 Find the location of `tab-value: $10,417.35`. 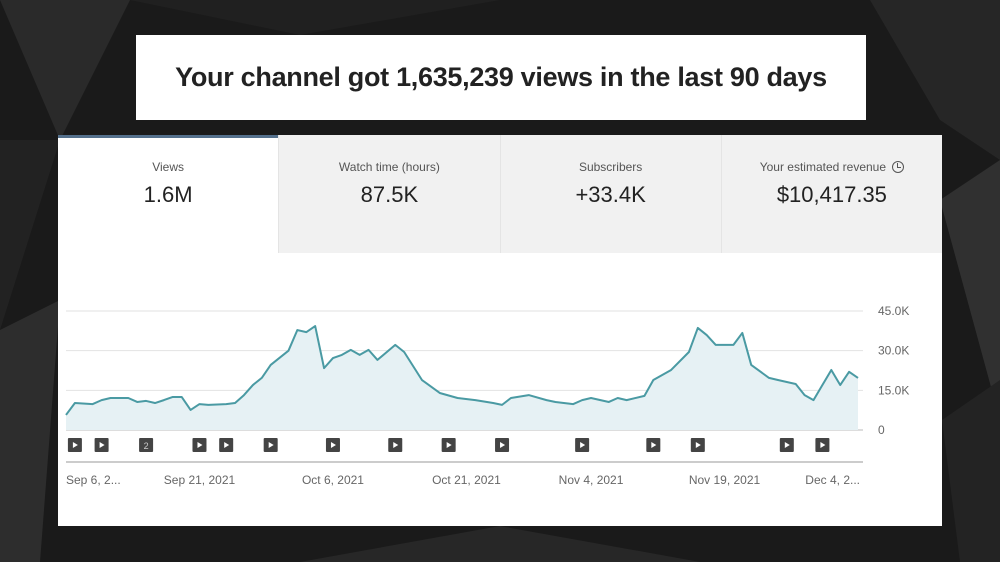

tab-value: $10,417.35 is located at coordinates (831, 194).